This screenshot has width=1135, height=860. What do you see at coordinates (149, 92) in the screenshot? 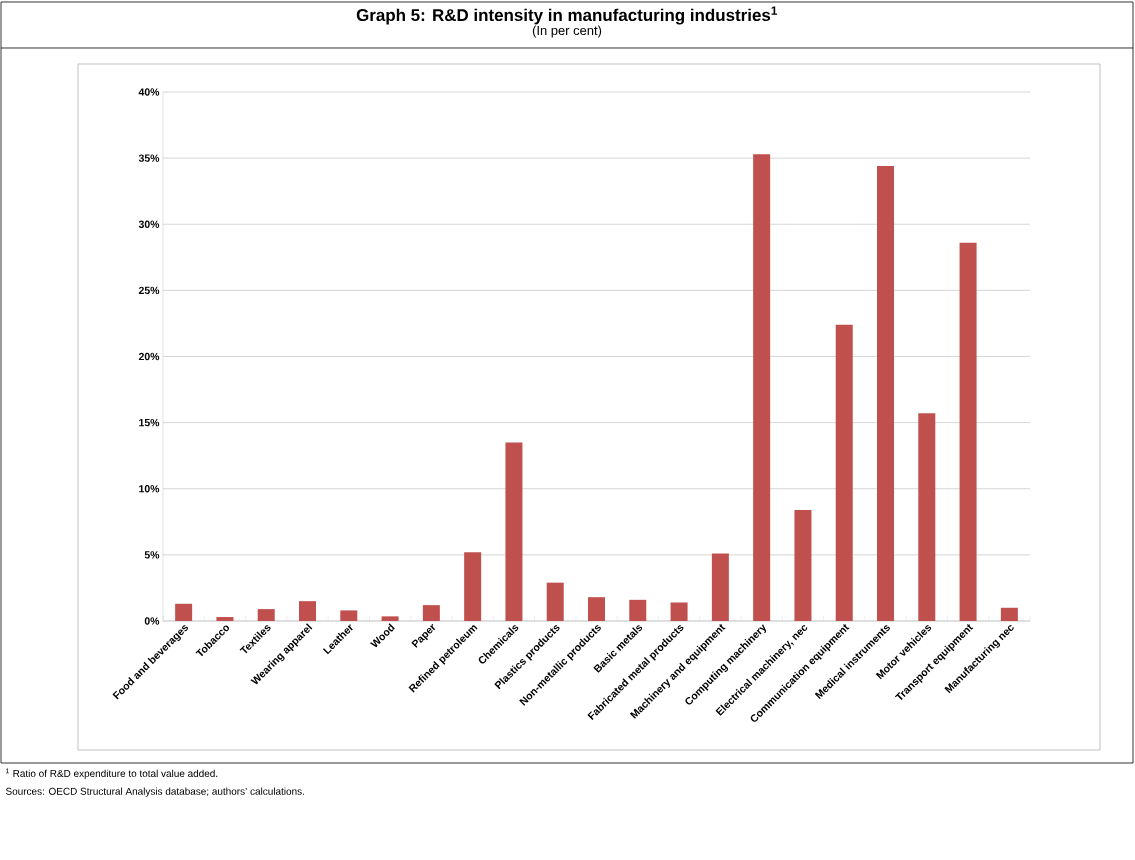
I see `y-tick-label: 40%` at bounding box center [149, 92].